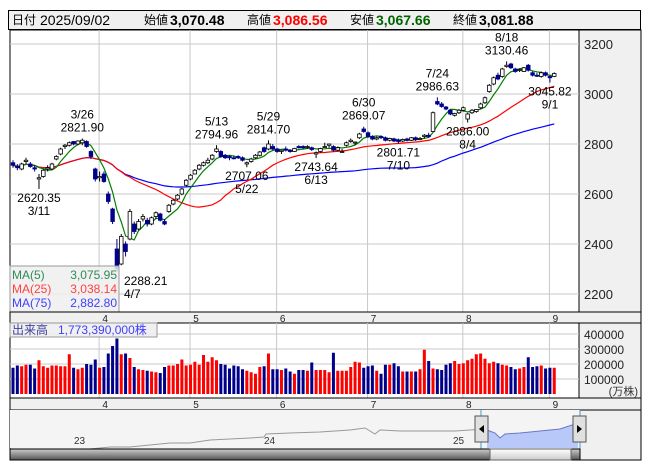 This screenshot has height=470, width=653. I want to click on annotation-value: 2707.06, so click(247, 176).